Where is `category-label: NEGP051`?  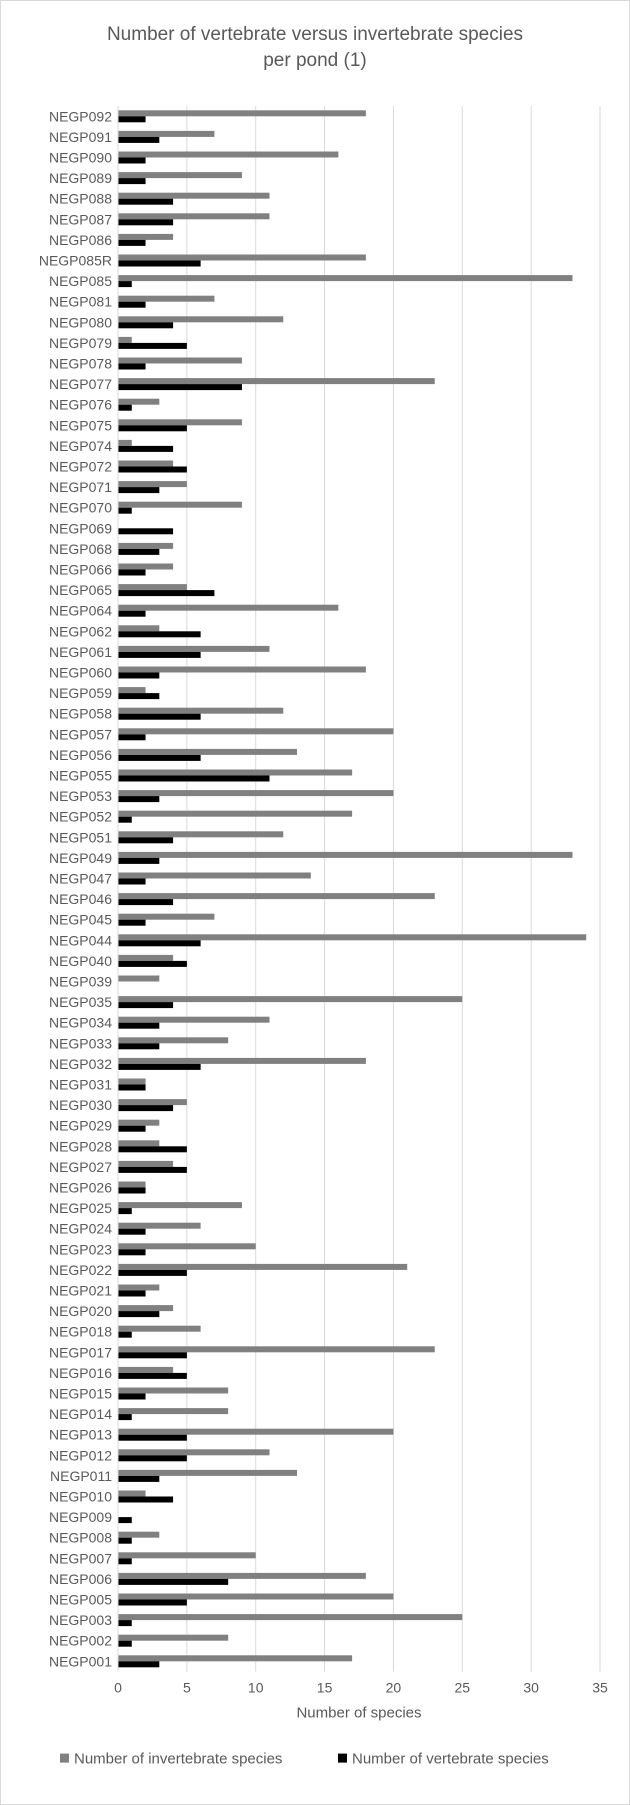
category-label: NEGP051 is located at coordinates (80, 837).